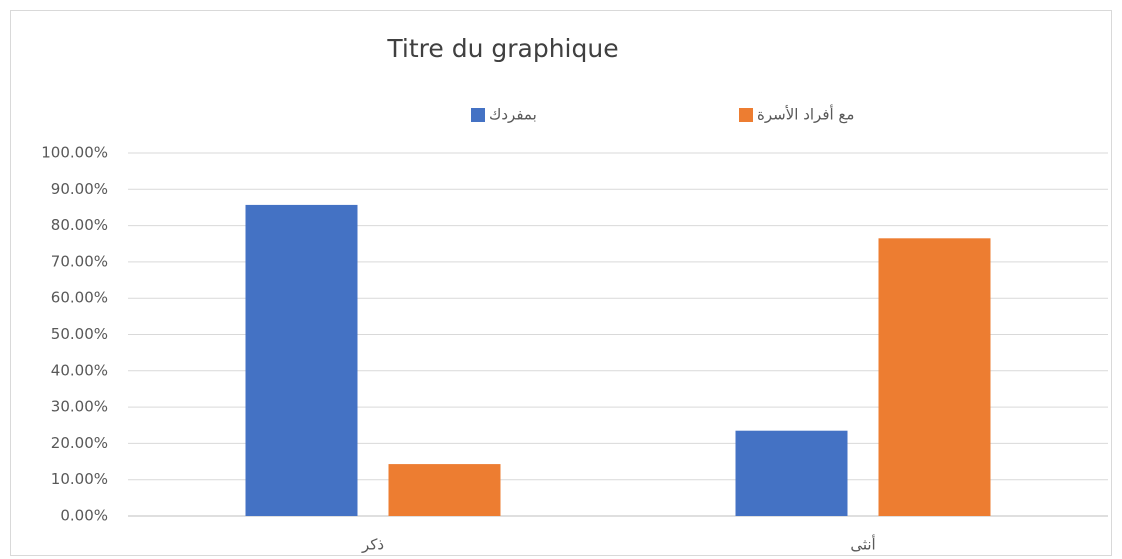  What do you see at coordinates (502, 48) in the screenshot?
I see `chart-title: Titre du graphique` at bounding box center [502, 48].